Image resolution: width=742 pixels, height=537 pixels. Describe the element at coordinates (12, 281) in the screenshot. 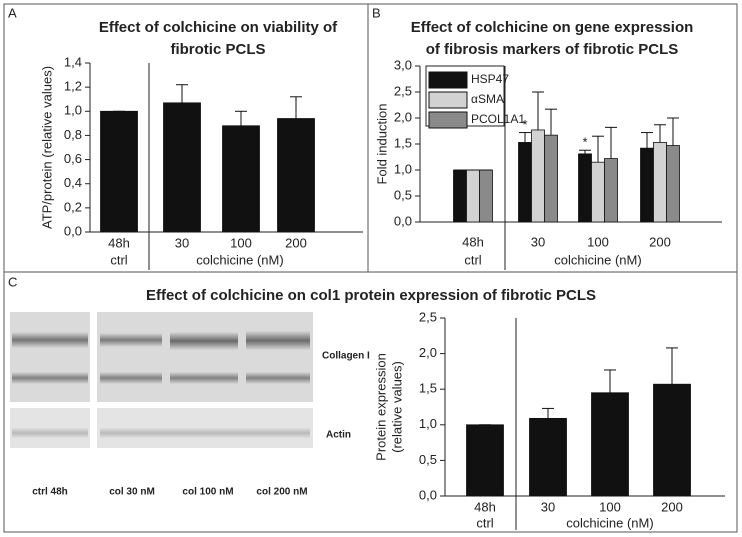

I see `panel-label: C` at that location.